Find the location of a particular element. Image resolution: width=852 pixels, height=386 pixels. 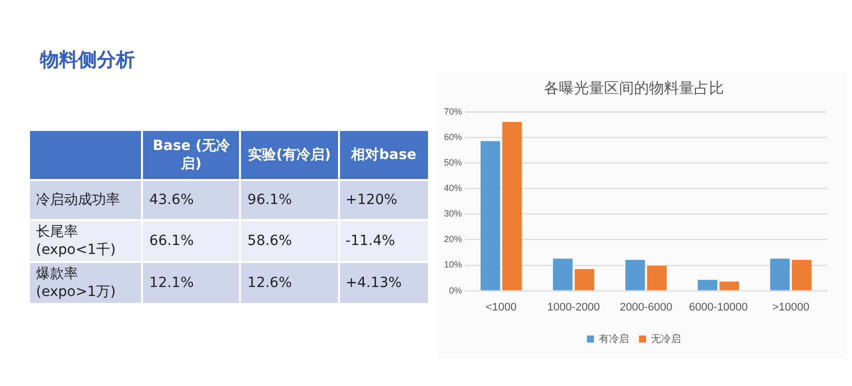

x-tick-label: 2000-6000 is located at coordinates (646, 307).